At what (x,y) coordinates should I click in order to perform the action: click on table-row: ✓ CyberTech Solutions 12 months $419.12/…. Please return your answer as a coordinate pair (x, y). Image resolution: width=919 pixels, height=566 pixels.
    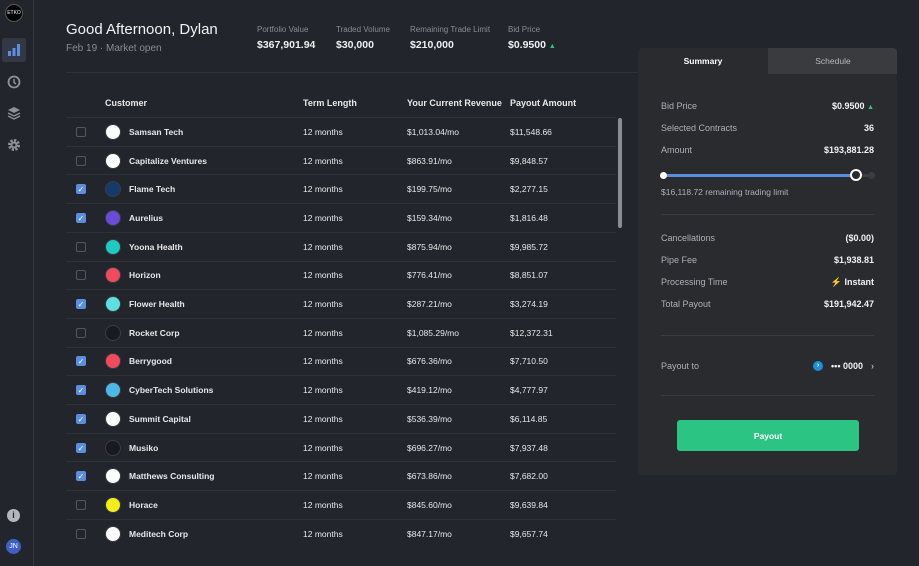
    Looking at the image, I should click on (341, 389).